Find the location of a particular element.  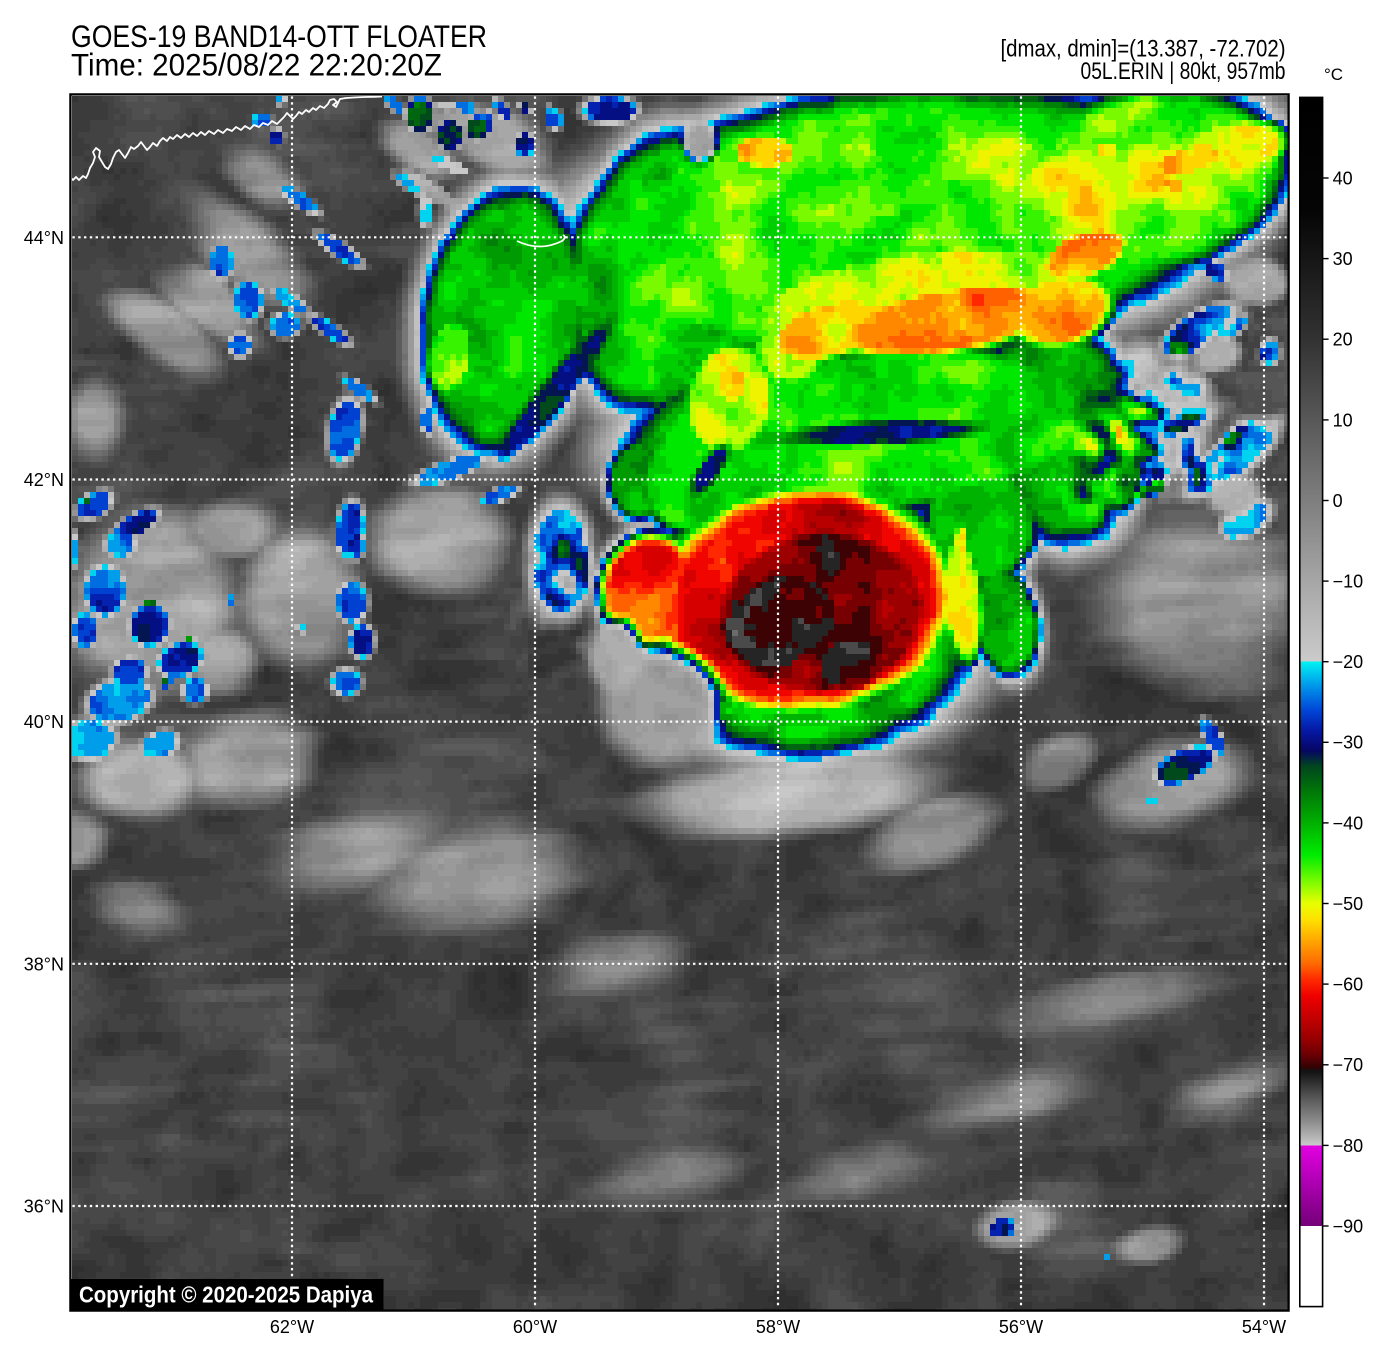

svg-text: °C is located at coordinates (1333, 74).